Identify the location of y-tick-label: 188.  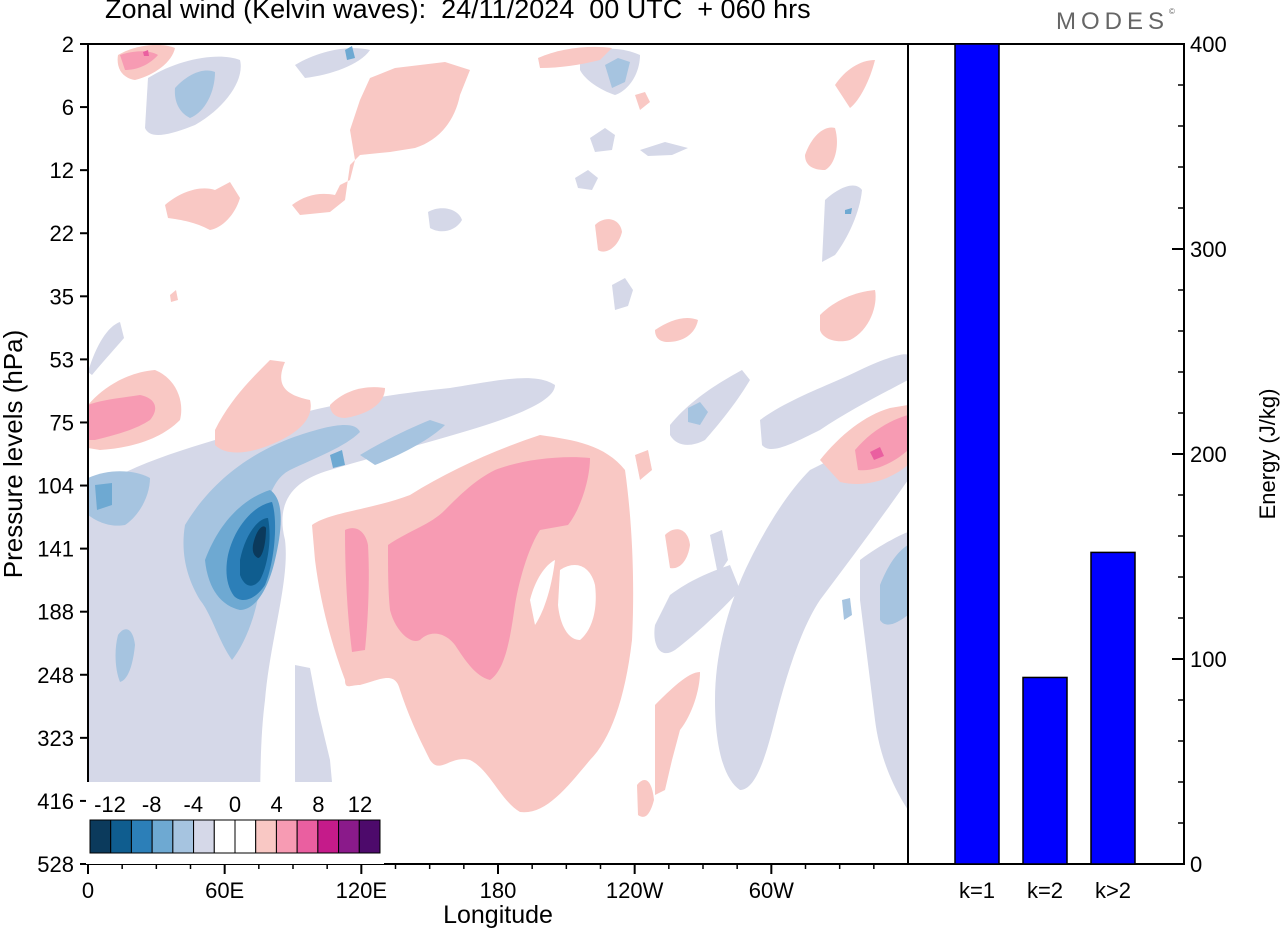
(55, 612).